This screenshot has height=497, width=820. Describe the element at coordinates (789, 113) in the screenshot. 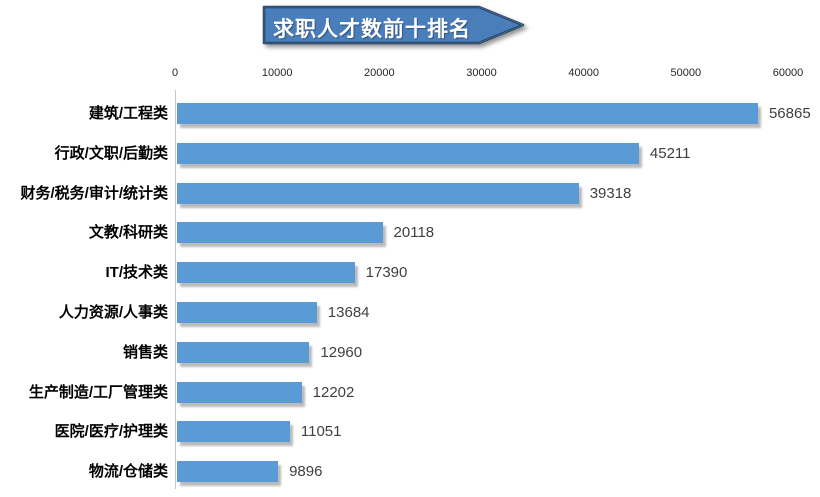

I see `value-label: 56865` at that location.